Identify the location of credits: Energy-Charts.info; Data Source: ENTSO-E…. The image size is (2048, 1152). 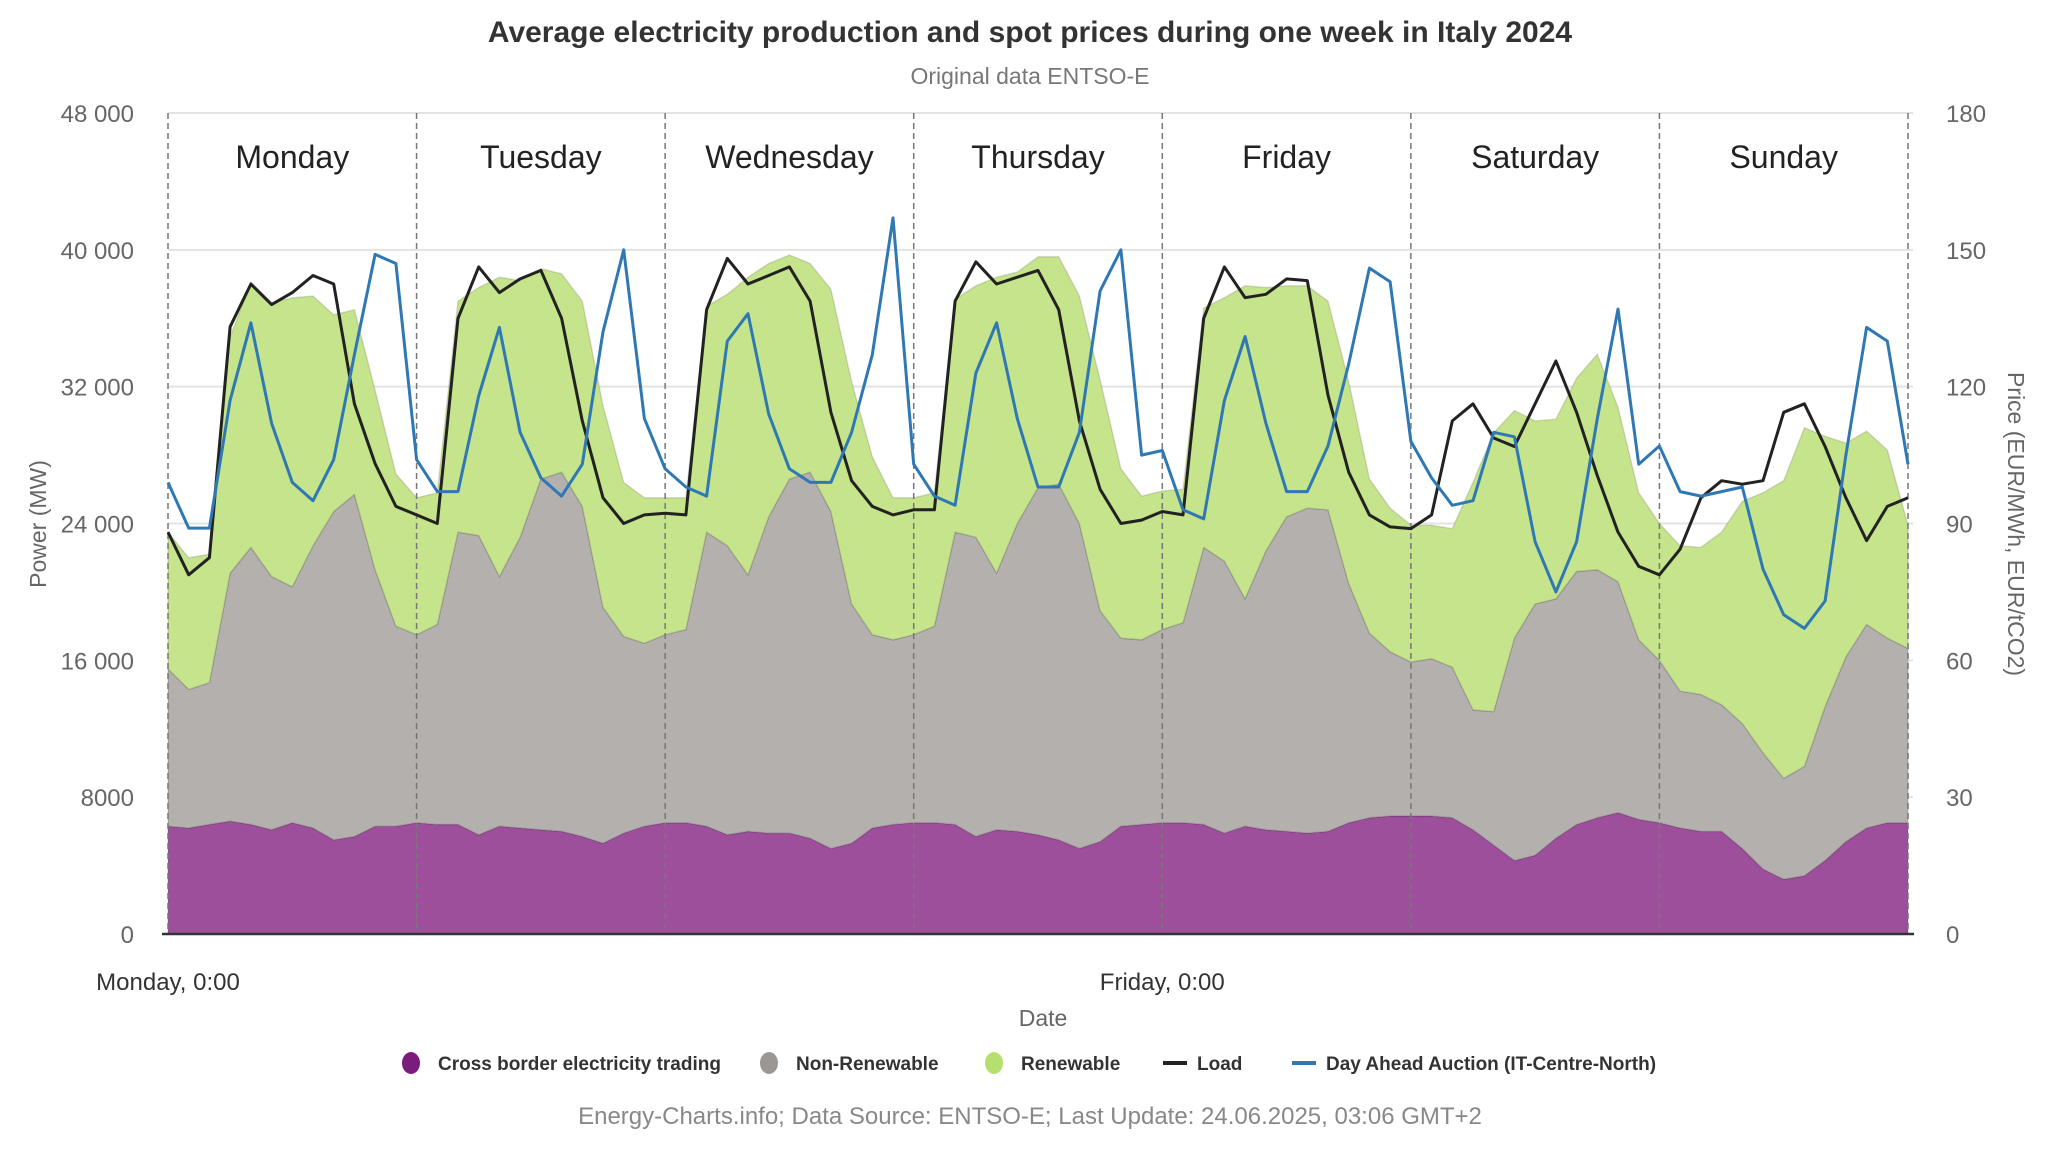
(1030, 1116).